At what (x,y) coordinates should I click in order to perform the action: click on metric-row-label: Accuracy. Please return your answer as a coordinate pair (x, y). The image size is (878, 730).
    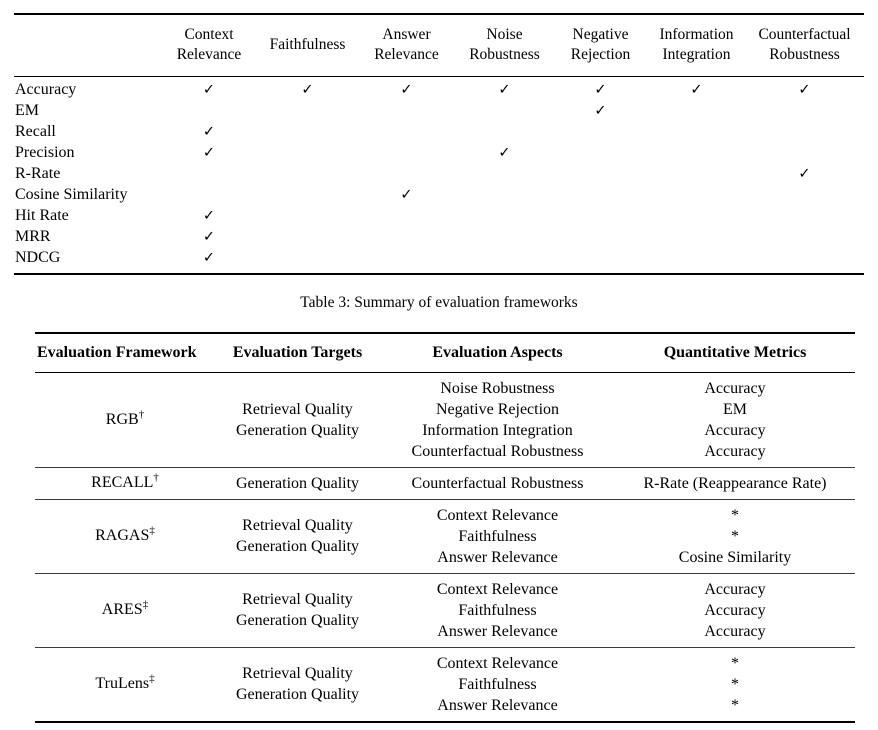
    Looking at the image, I should click on (46, 89).